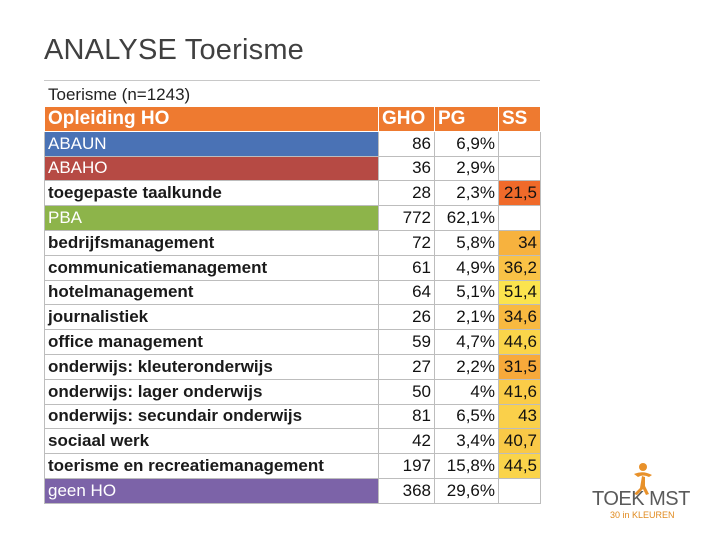  I want to click on cell-pg: 4%, so click(466, 391).